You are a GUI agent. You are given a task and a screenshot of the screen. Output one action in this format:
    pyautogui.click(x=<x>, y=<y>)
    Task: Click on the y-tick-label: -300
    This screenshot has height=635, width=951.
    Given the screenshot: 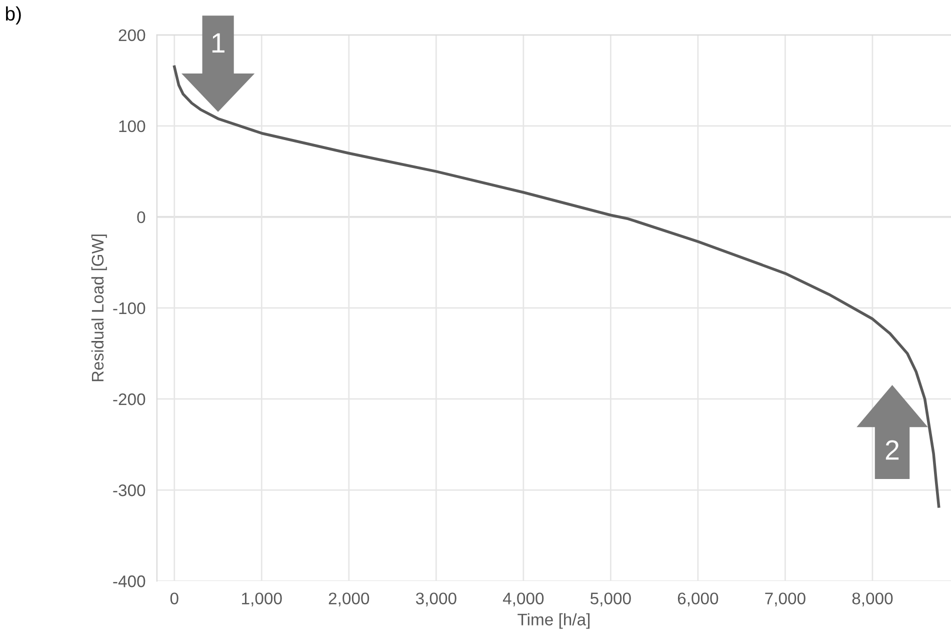 What is the action you would take?
    pyautogui.click(x=129, y=490)
    